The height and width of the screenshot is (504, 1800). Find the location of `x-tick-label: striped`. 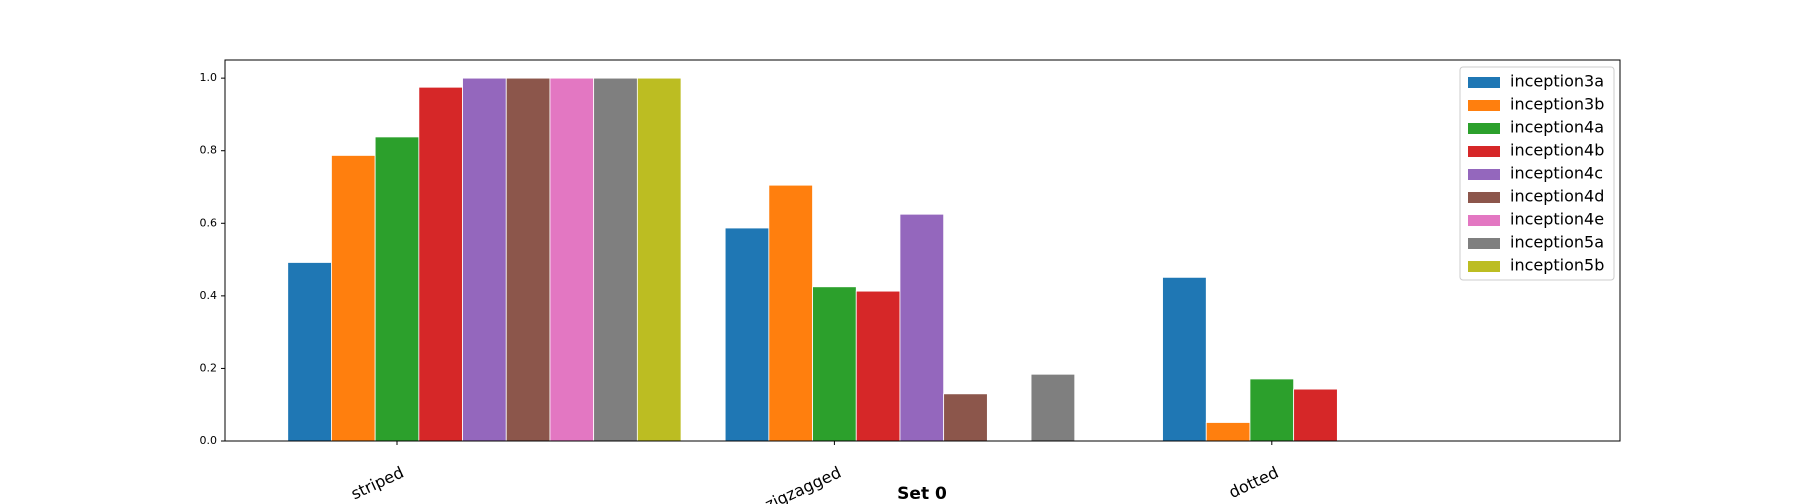

x-tick-label: striped is located at coordinates (377, 483).